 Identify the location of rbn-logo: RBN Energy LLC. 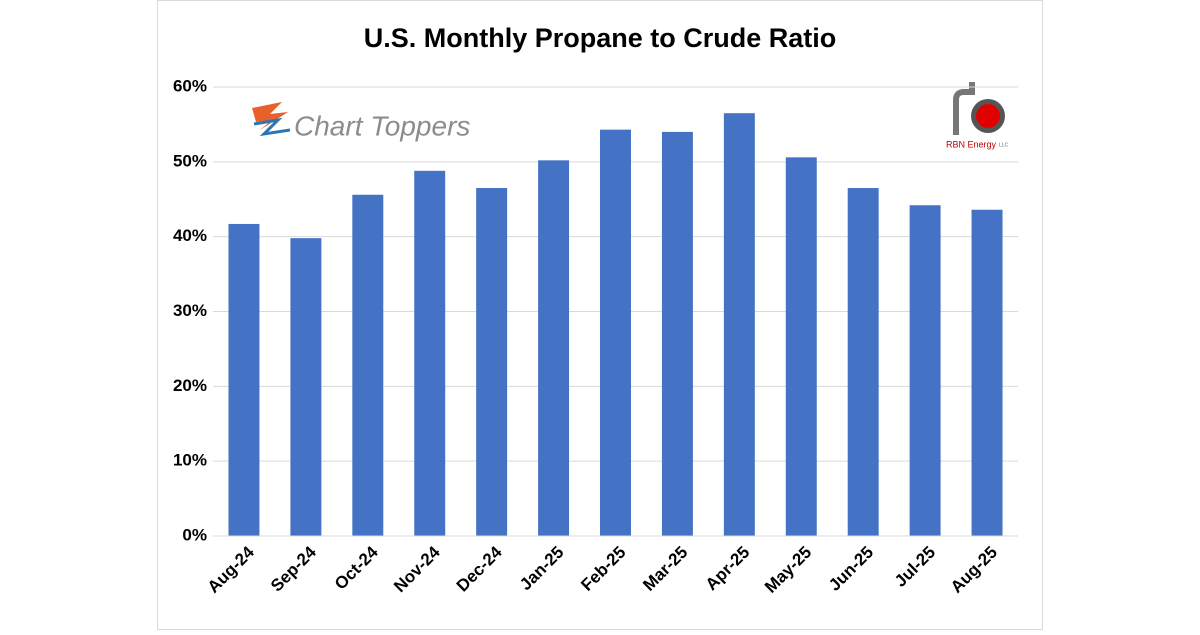
(977, 115).